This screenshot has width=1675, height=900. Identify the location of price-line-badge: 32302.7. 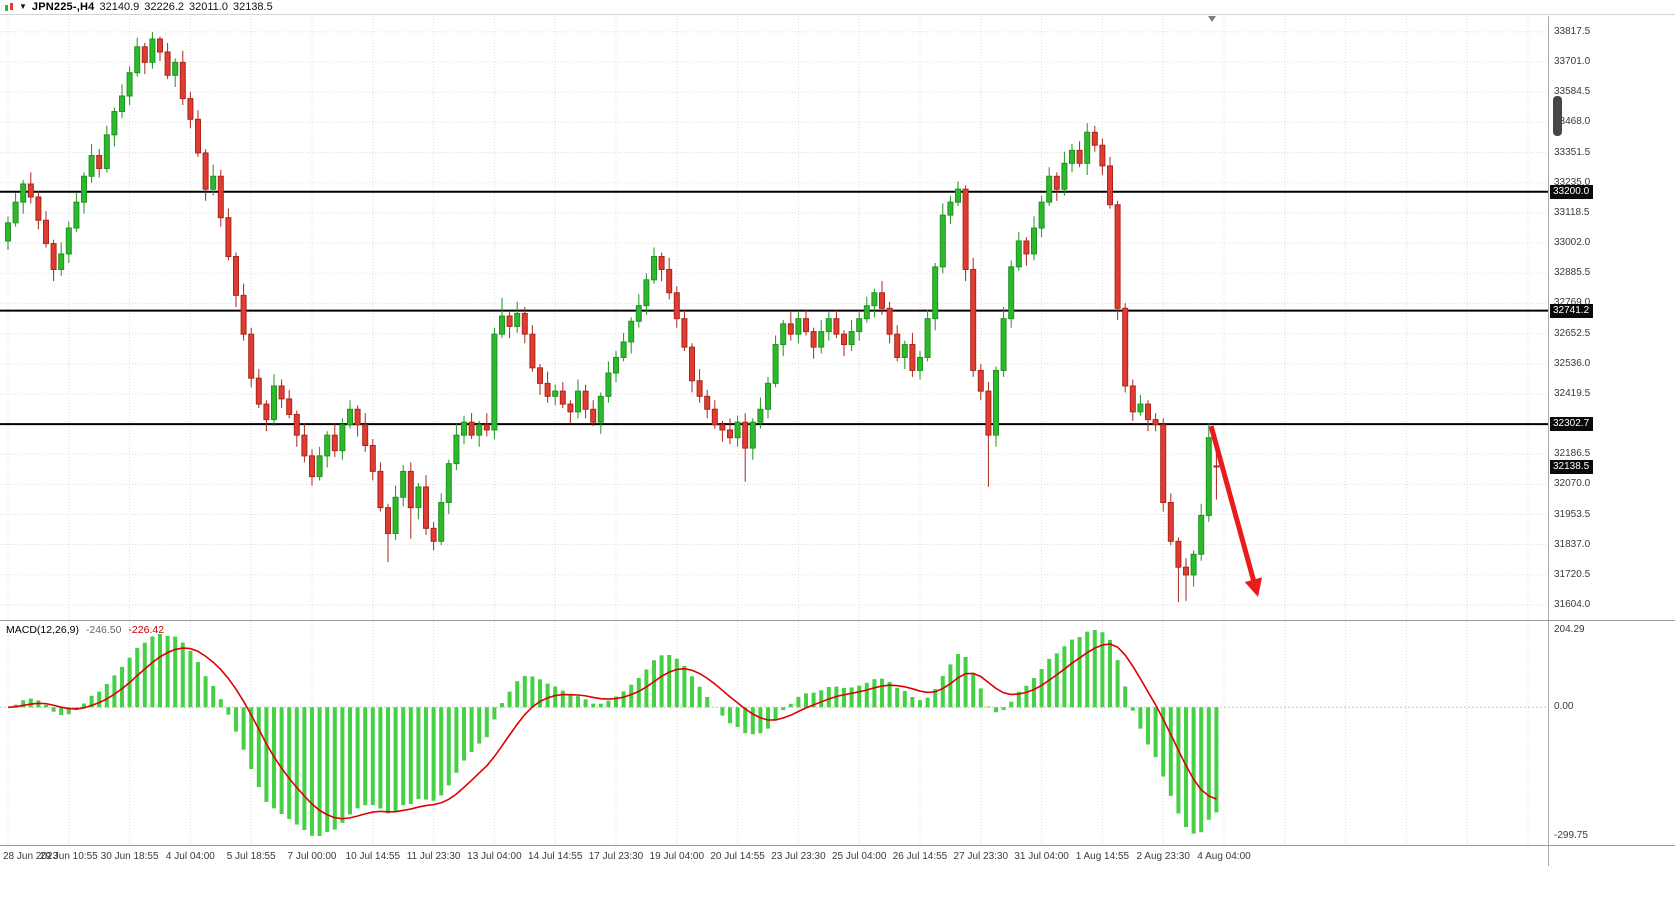
(1572, 424).